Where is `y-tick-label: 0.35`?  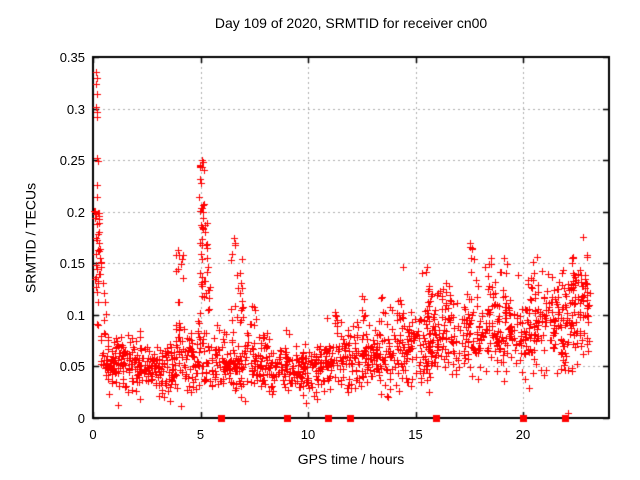
y-tick-label: 0.35 is located at coordinates (72, 57).